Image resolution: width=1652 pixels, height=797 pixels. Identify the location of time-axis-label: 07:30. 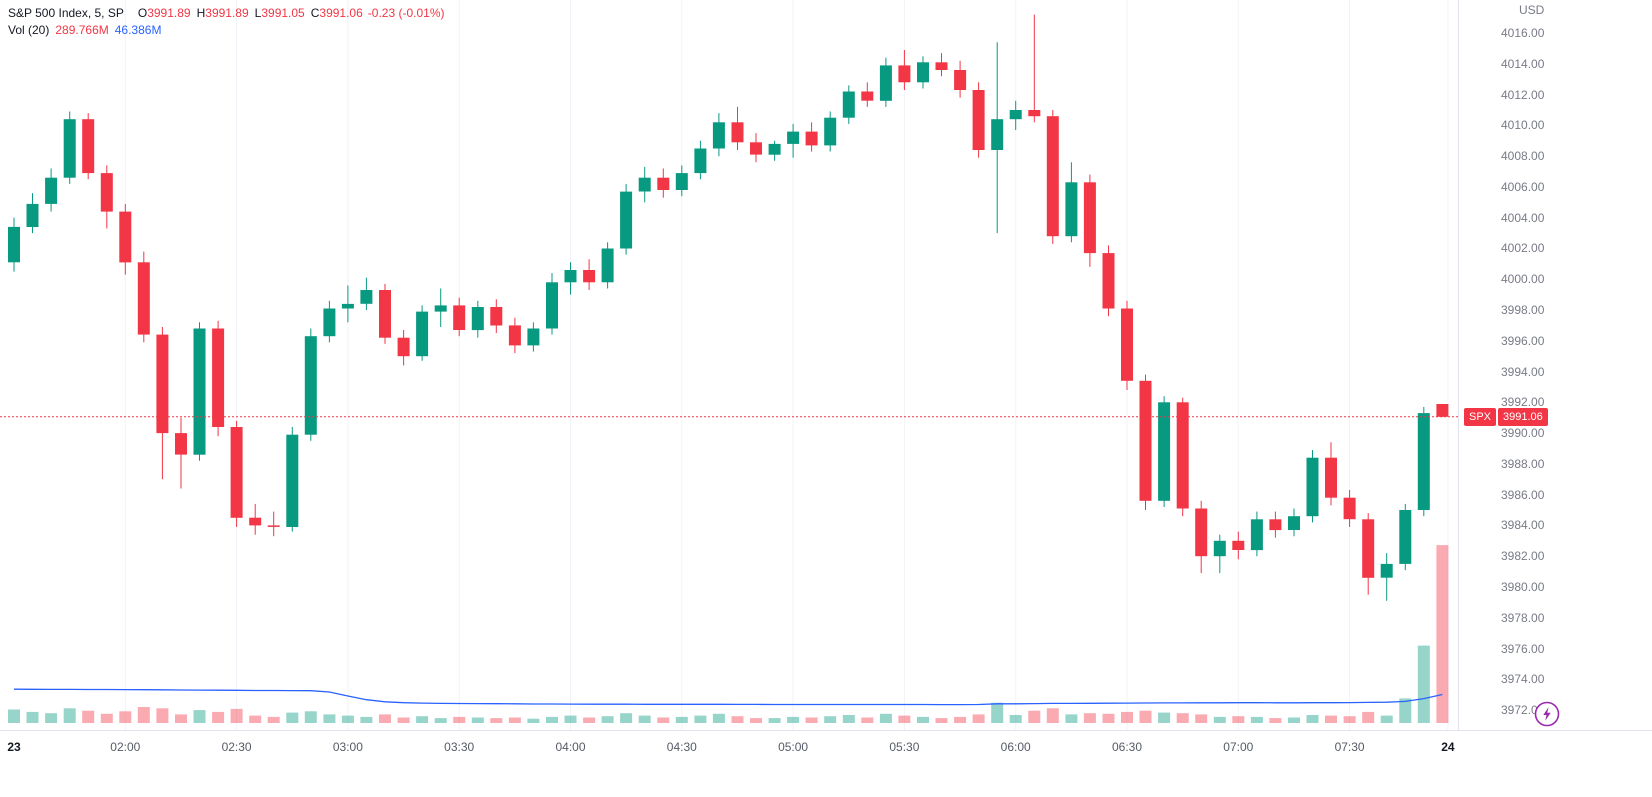
(1349, 747).